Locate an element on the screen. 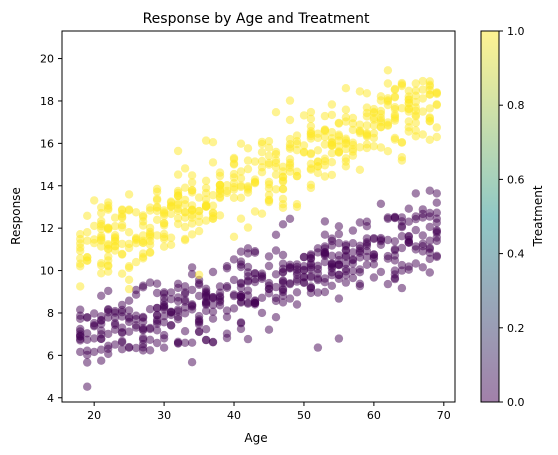 Image resolution: width=558 pixels, height=455 pixels. colorbar-tick-label: 0.8 is located at coordinates (516, 105).